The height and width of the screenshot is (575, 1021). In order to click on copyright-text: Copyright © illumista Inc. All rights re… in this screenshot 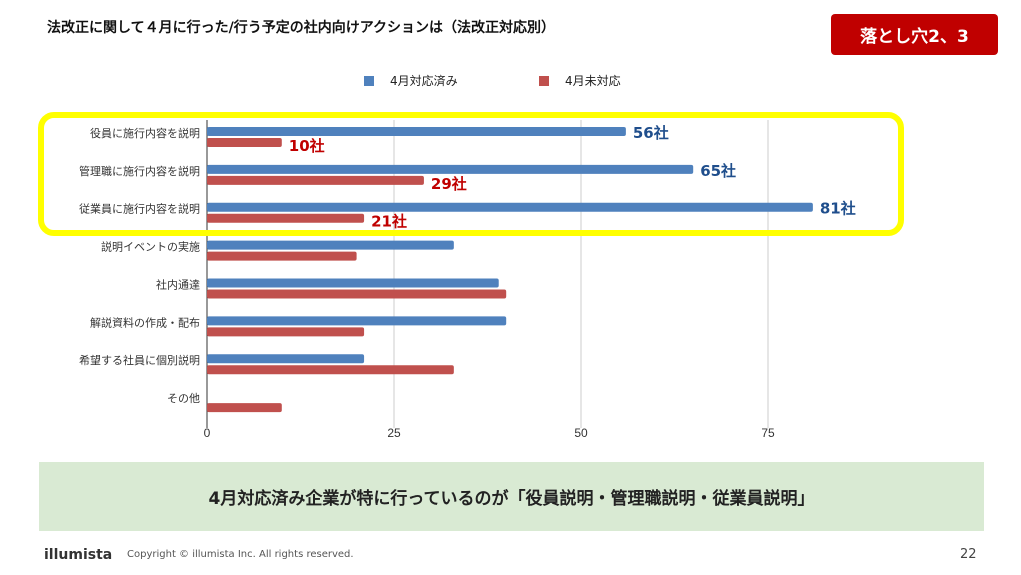, I will do `click(240, 554)`.